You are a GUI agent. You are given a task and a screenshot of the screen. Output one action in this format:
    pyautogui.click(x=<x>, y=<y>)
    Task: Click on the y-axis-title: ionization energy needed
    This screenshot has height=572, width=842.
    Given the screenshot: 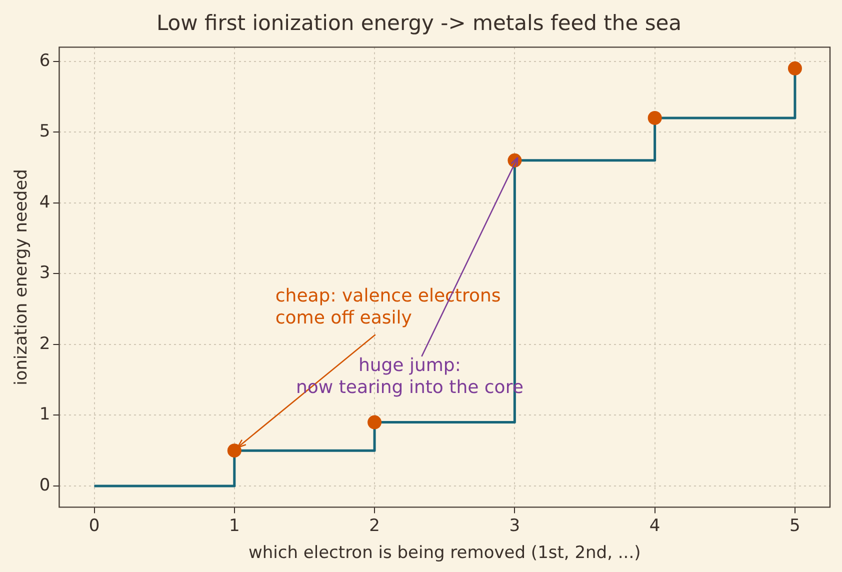 What is the action you would take?
    pyautogui.click(x=22, y=277)
    